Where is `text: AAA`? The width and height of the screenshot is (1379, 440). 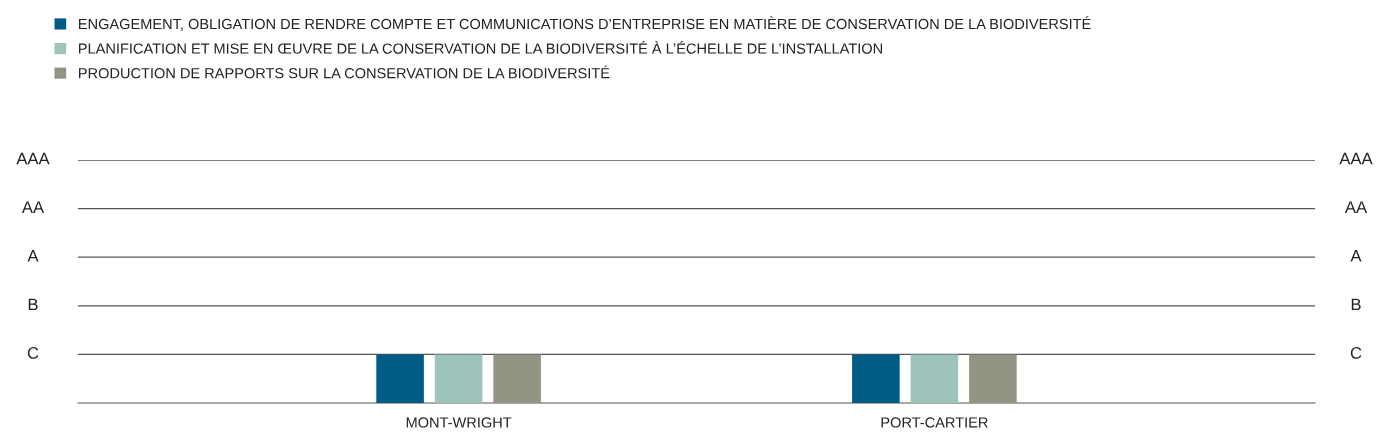
text: AAA is located at coordinates (33, 158).